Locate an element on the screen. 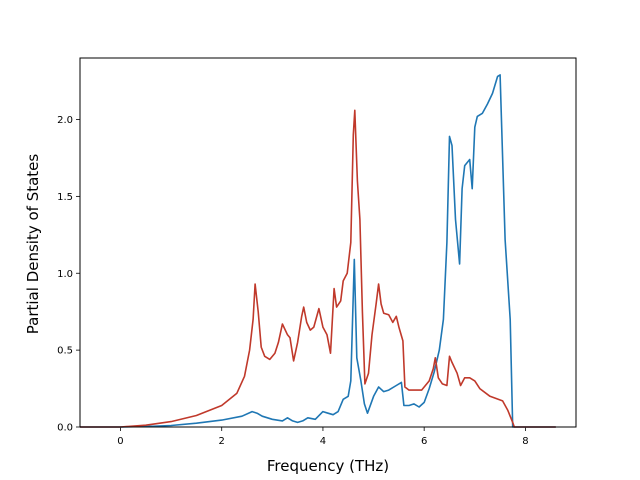  x-tick-label: 6 is located at coordinates (424, 441).